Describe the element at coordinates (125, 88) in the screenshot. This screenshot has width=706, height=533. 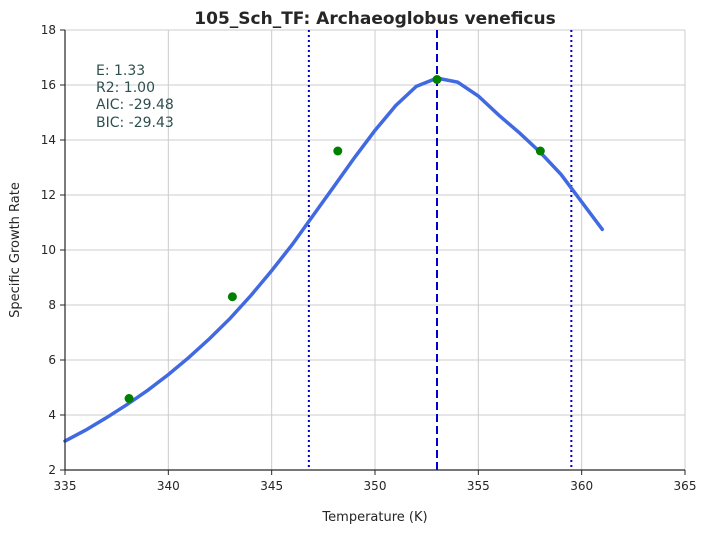
I see `stat-r2: R2: 1.00` at that location.